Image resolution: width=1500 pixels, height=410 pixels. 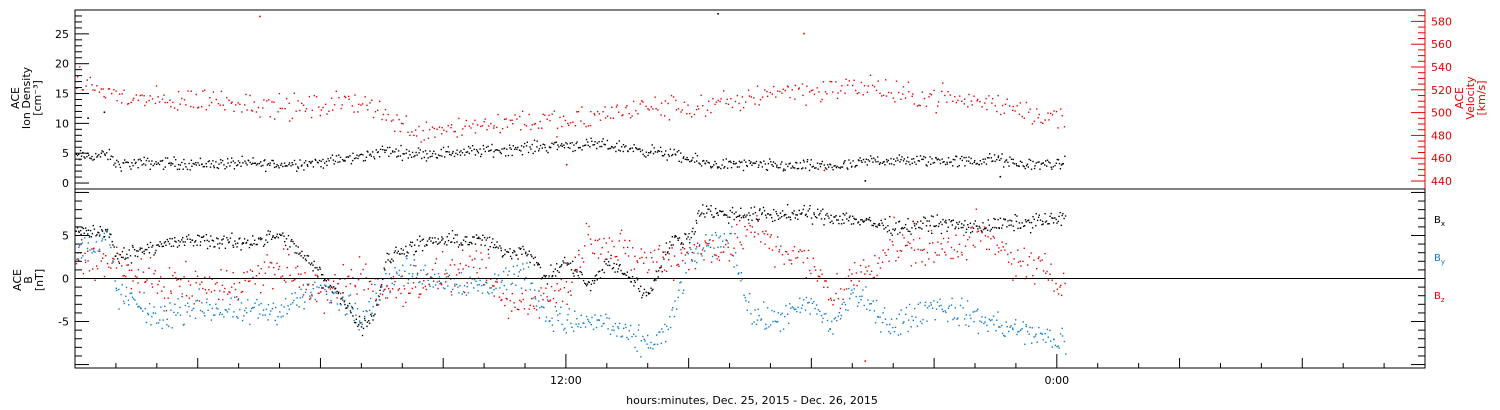 What do you see at coordinates (15, 98) in the screenshot?
I see `density-axis-title-line: ACE` at bounding box center [15, 98].